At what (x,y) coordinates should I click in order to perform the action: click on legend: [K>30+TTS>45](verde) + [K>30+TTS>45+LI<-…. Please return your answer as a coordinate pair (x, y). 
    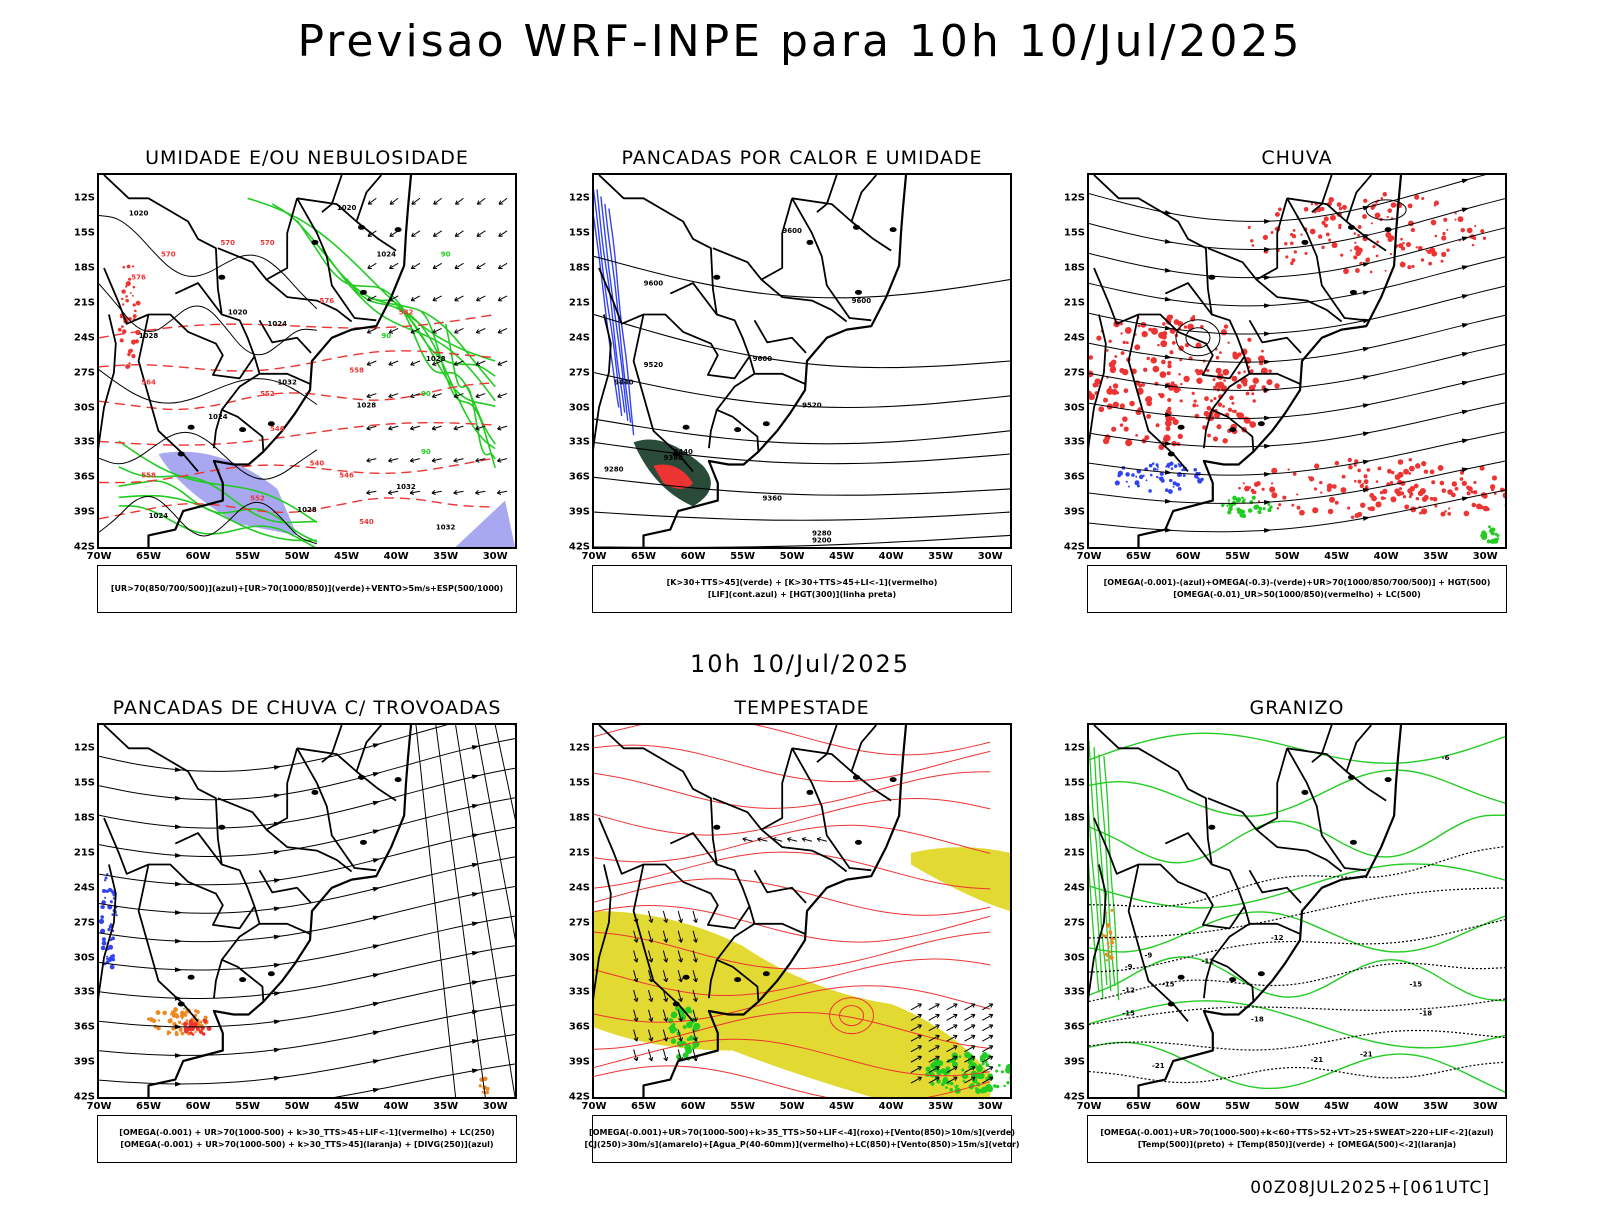
    Looking at the image, I should click on (802, 589).